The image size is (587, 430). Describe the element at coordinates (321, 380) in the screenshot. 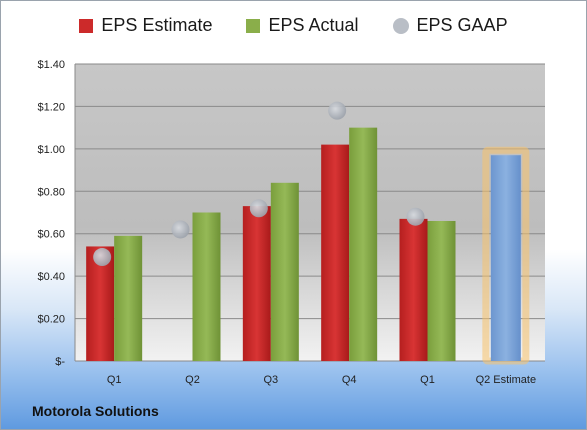

I see `x-axis: Q1 Q2 Q3 Q4 Q1 Q2 Estimate` at that location.